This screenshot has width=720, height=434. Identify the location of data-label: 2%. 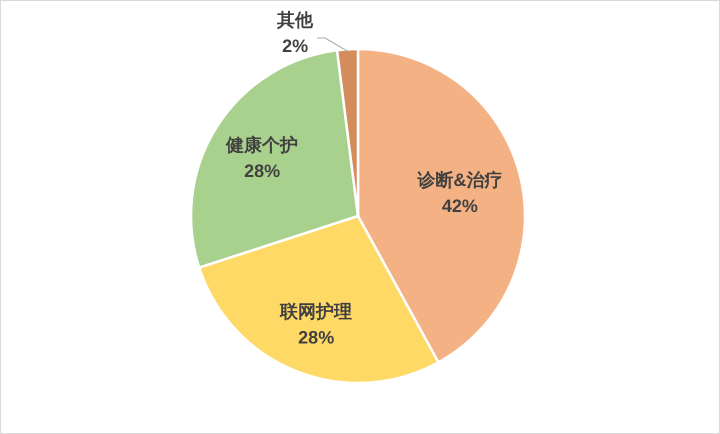
(295, 46).